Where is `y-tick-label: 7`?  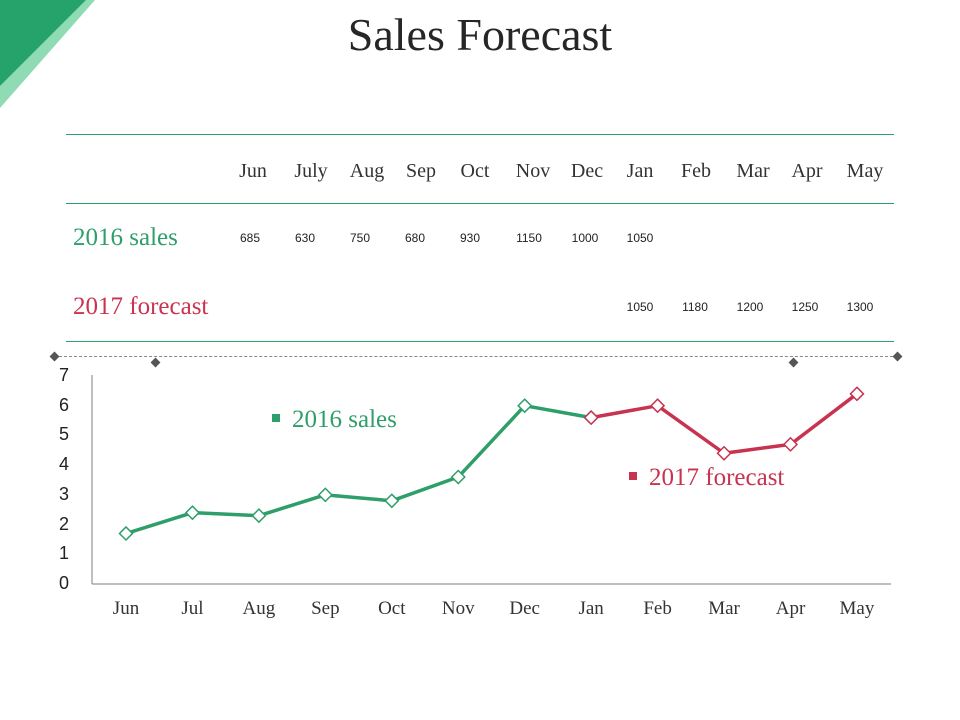
y-tick-label: 7 is located at coordinates (63, 375).